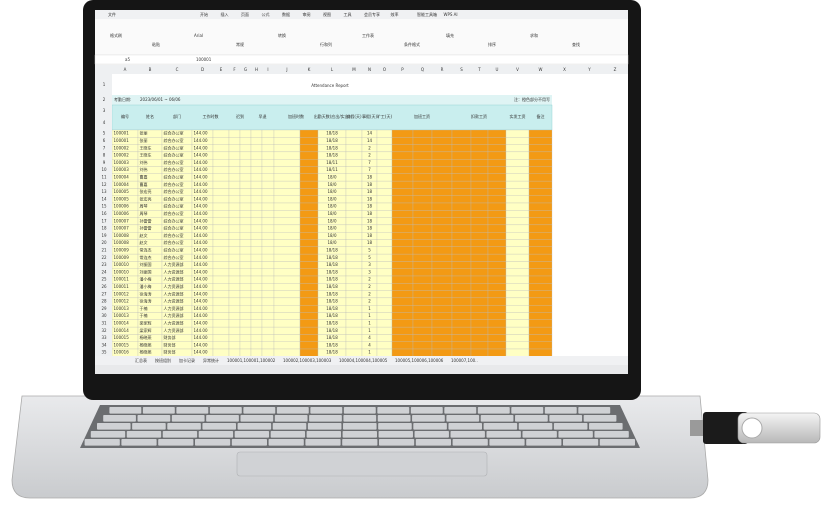  I want to click on cell-text: 5, so click(369, 257).